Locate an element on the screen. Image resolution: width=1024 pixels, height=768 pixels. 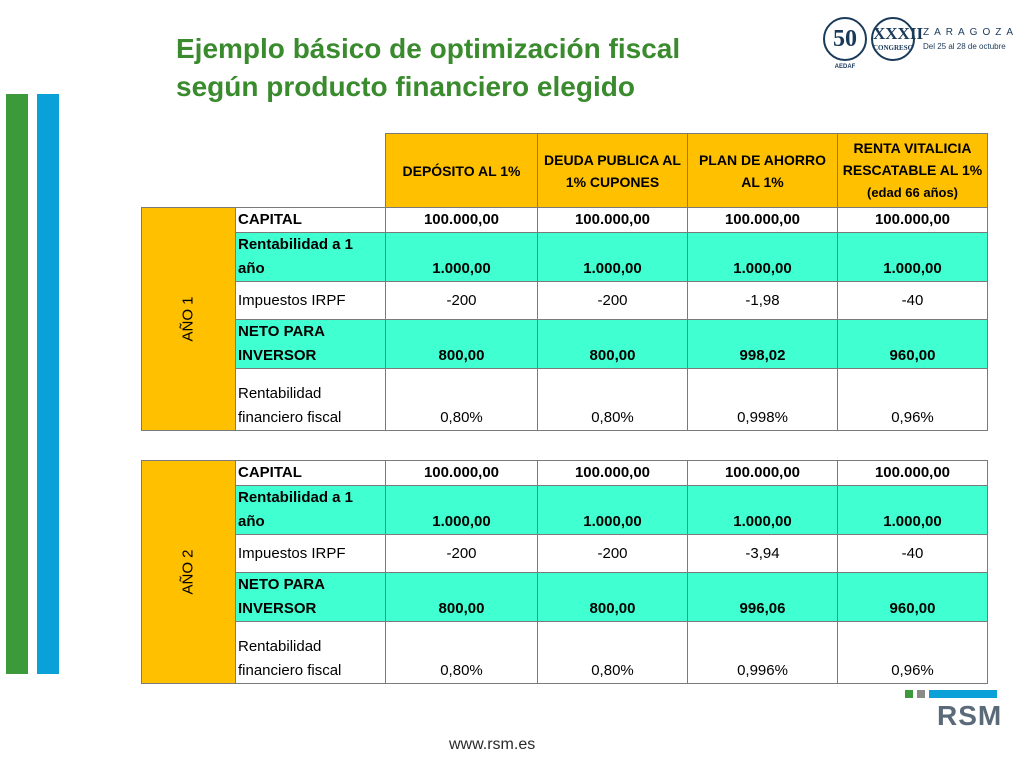
cell-value: 0,996% is located at coordinates (762, 652).